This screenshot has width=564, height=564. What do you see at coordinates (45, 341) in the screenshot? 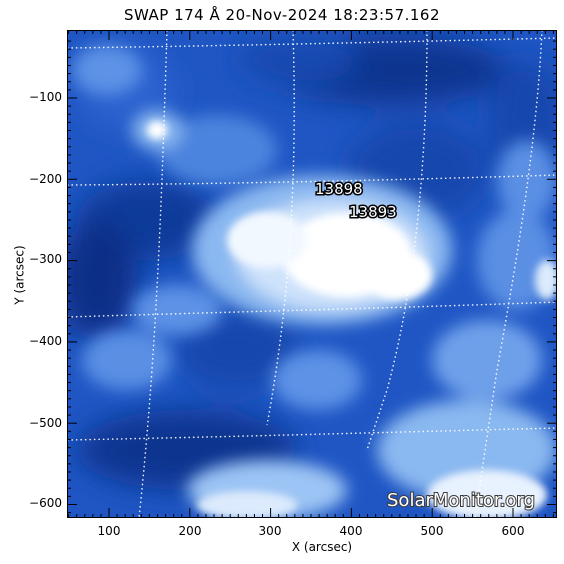
I see `y-tick-label: −400` at bounding box center [45, 341].